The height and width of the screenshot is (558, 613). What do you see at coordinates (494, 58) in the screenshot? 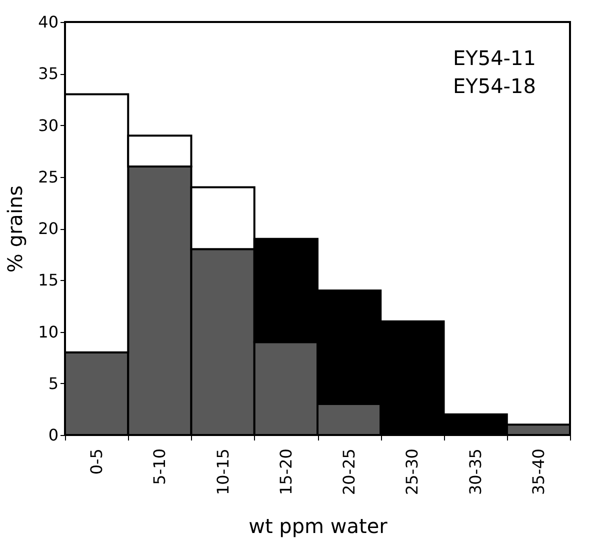
I see `annotation: EY54-11` at bounding box center [494, 58].